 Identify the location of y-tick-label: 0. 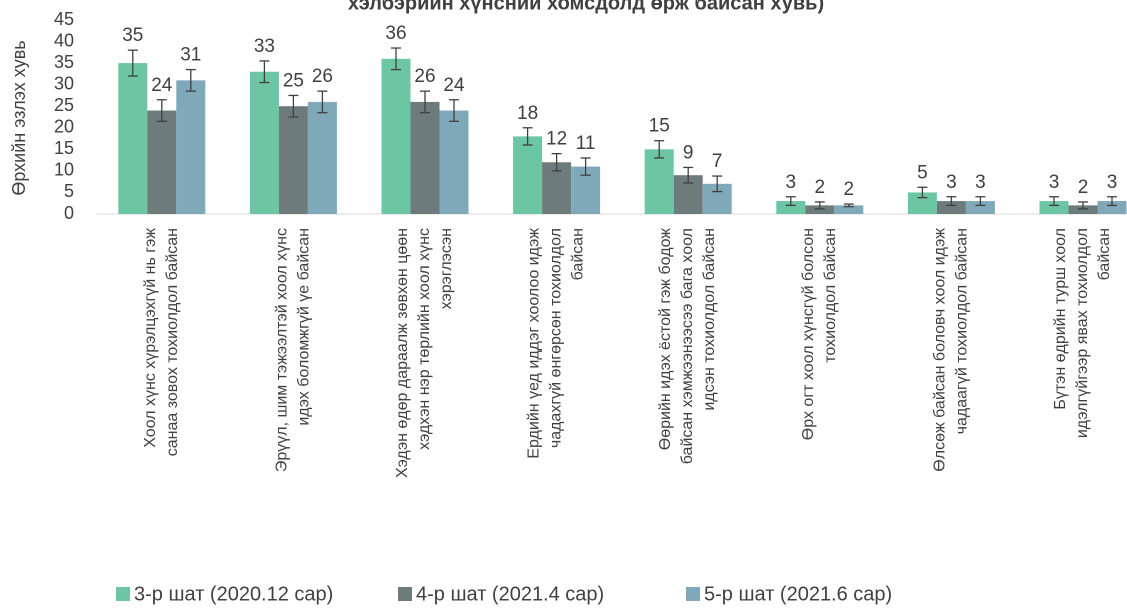
(69, 213).